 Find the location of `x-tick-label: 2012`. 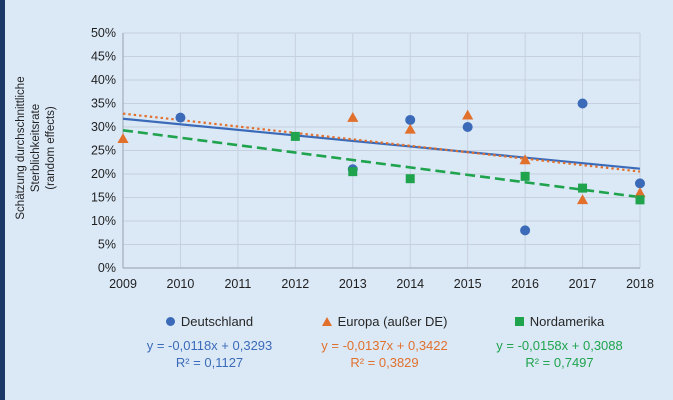

x-tick-label: 2012 is located at coordinates (295, 284).